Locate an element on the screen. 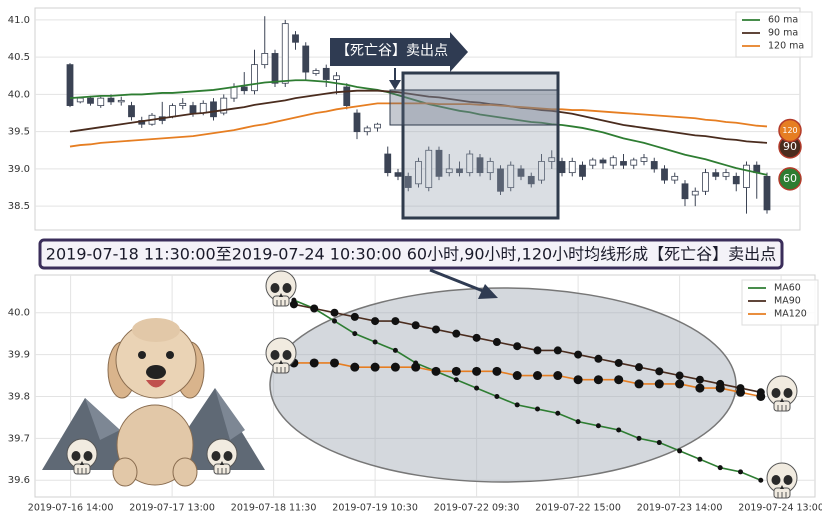 This screenshot has height=520, width=822. y-tick-label: 39.0 is located at coordinates (19, 169).